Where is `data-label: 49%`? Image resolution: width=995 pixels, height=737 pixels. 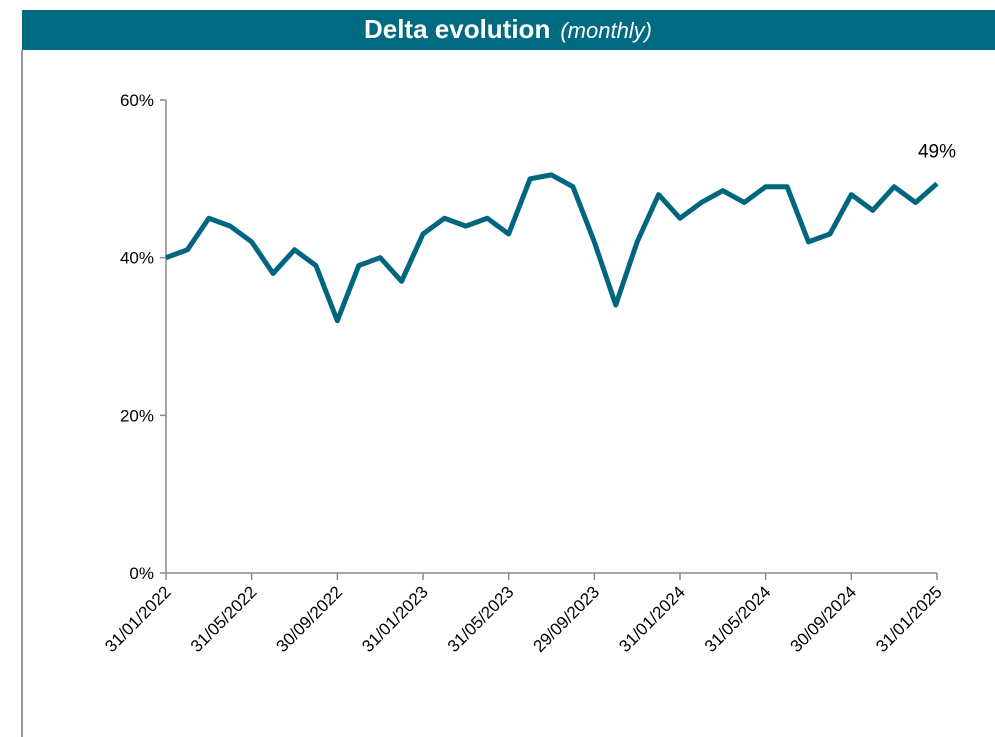 data-label: 49% is located at coordinates (937, 152).